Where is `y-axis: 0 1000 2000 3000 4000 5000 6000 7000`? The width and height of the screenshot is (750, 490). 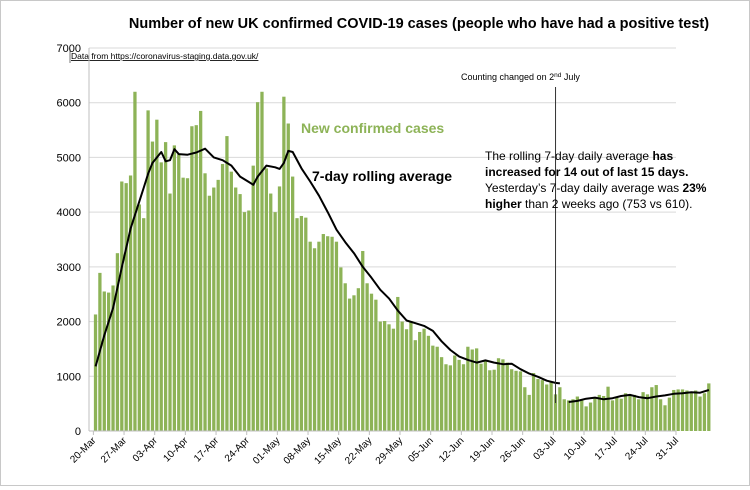 y-axis: 0 1000 2000 3000 4000 5000 6000 7000 is located at coordinates (73, 240).